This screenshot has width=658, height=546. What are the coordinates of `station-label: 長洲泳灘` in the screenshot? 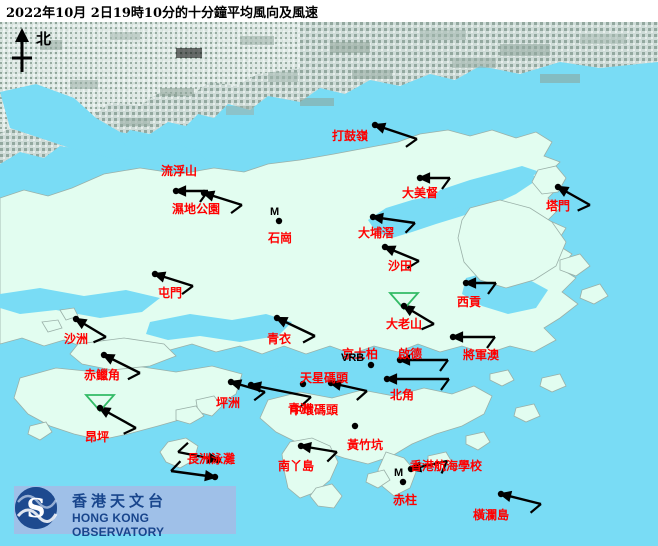 It's located at (211, 459).